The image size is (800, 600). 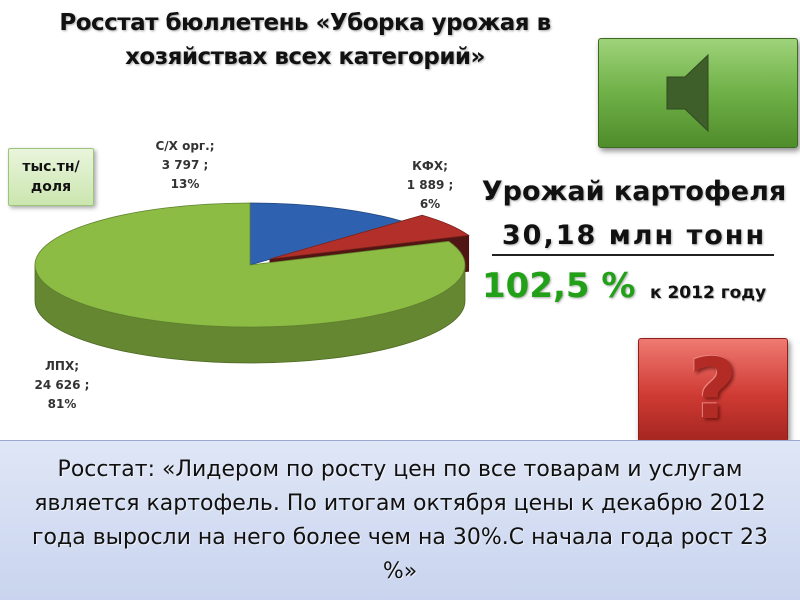 What do you see at coordinates (369, 237) in the screenshot?
I see `pie-slice-кфх` at bounding box center [369, 237].